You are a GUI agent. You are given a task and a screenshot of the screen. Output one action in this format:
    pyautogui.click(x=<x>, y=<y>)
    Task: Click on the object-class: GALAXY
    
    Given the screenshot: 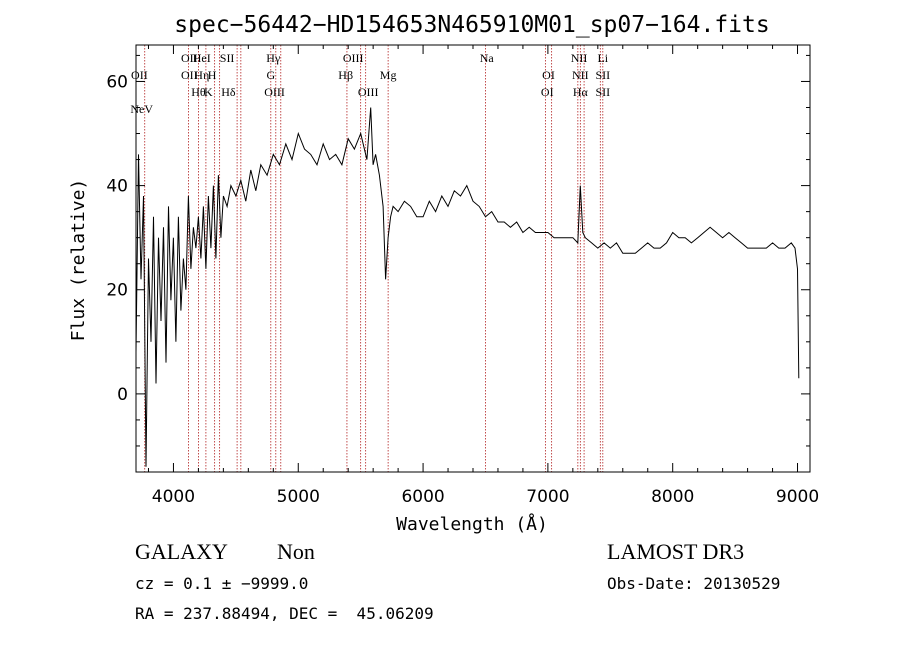 What is the action you would take?
    pyautogui.click(x=181, y=551)
    